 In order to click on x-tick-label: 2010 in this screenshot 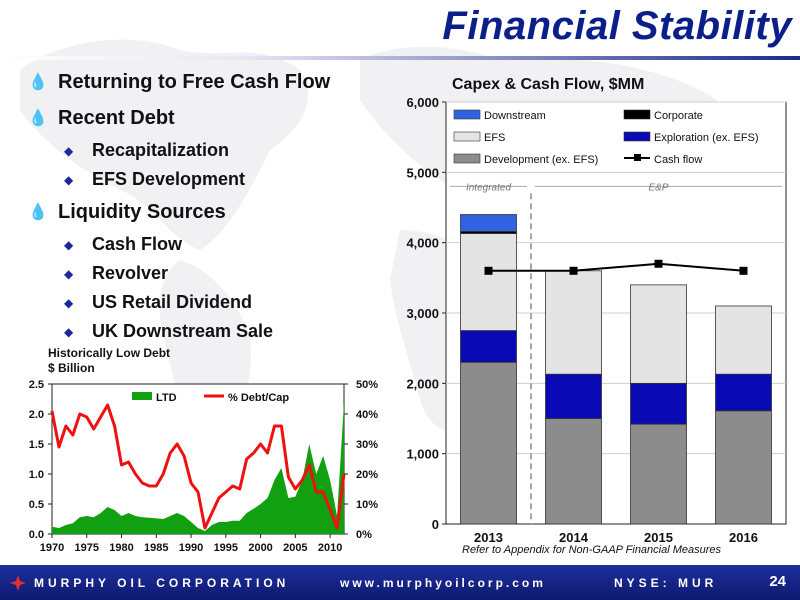, I will do `click(330, 548)`.